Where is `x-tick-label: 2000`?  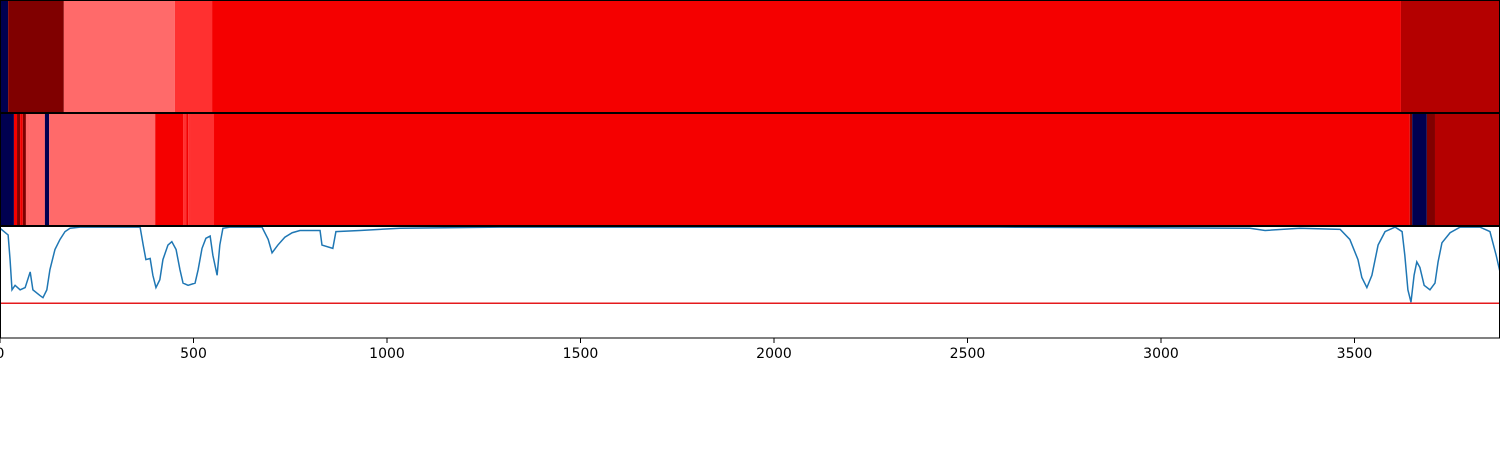 x-tick-label: 2000 is located at coordinates (774, 354).